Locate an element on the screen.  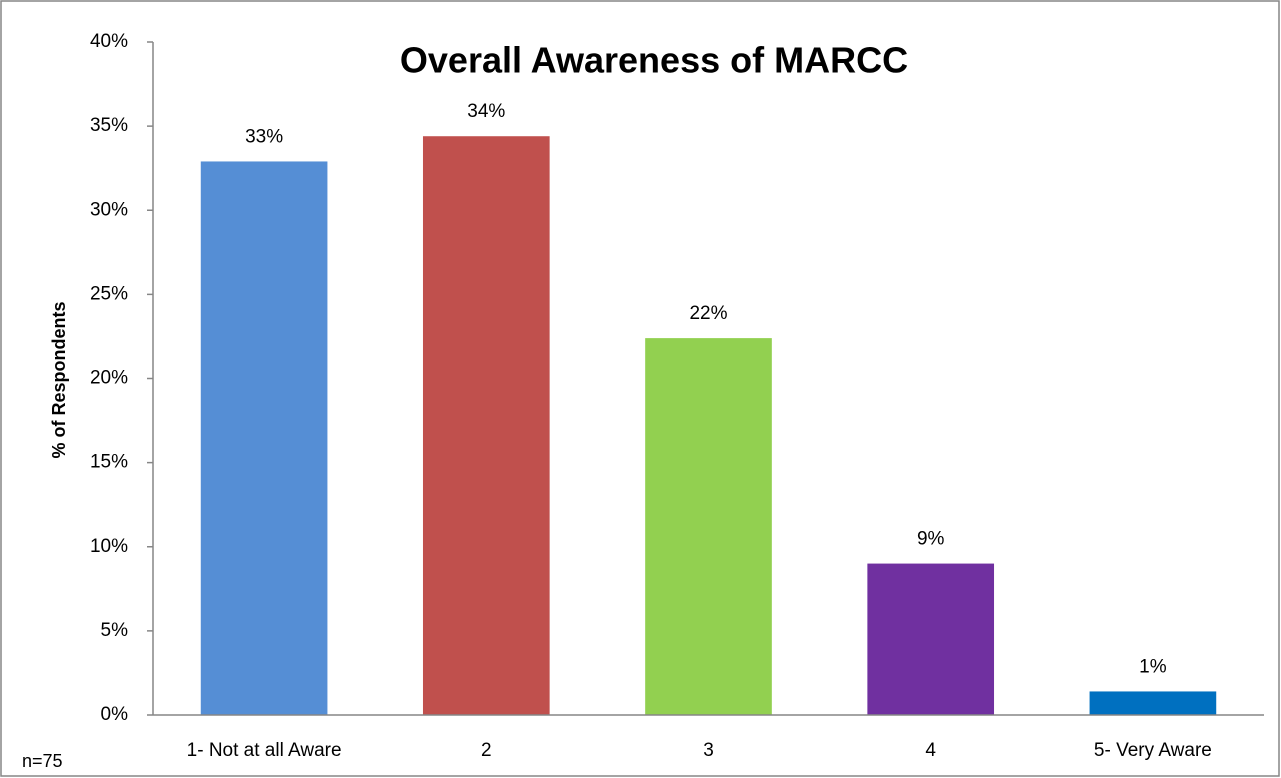
y-tick-label: 15% is located at coordinates (109, 462).